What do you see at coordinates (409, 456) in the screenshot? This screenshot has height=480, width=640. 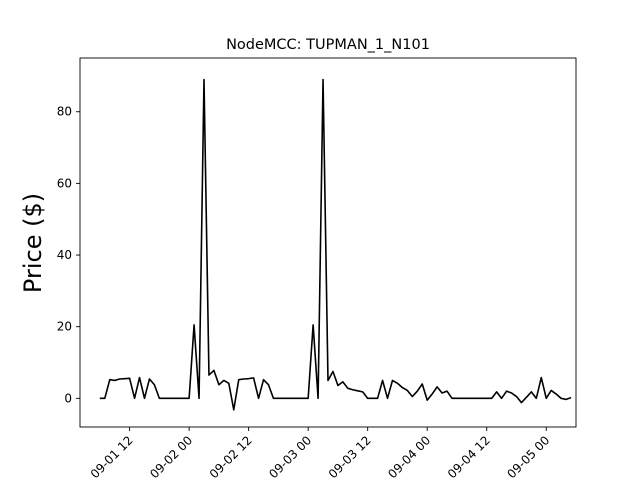 I see `x-tick-label: 09-04 00` at bounding box center [409, 456].